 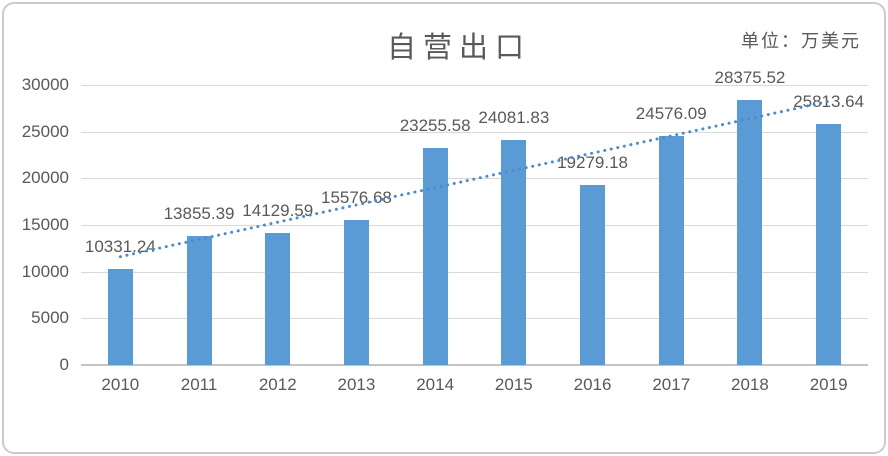 What do you see at coordinates (50, 318) in the screenshot?
I see `y-axis-label-5000: 5000` at bounding box center [50, 318].